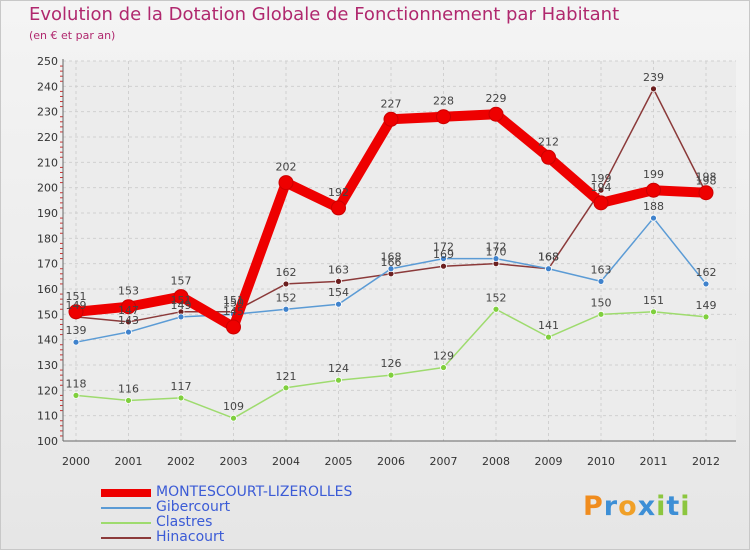 The width and height of the screenshot is (750, 550). Describe the element at coordinates (628, 506) in the screenshot. I see `logo-letter: o` at that location.